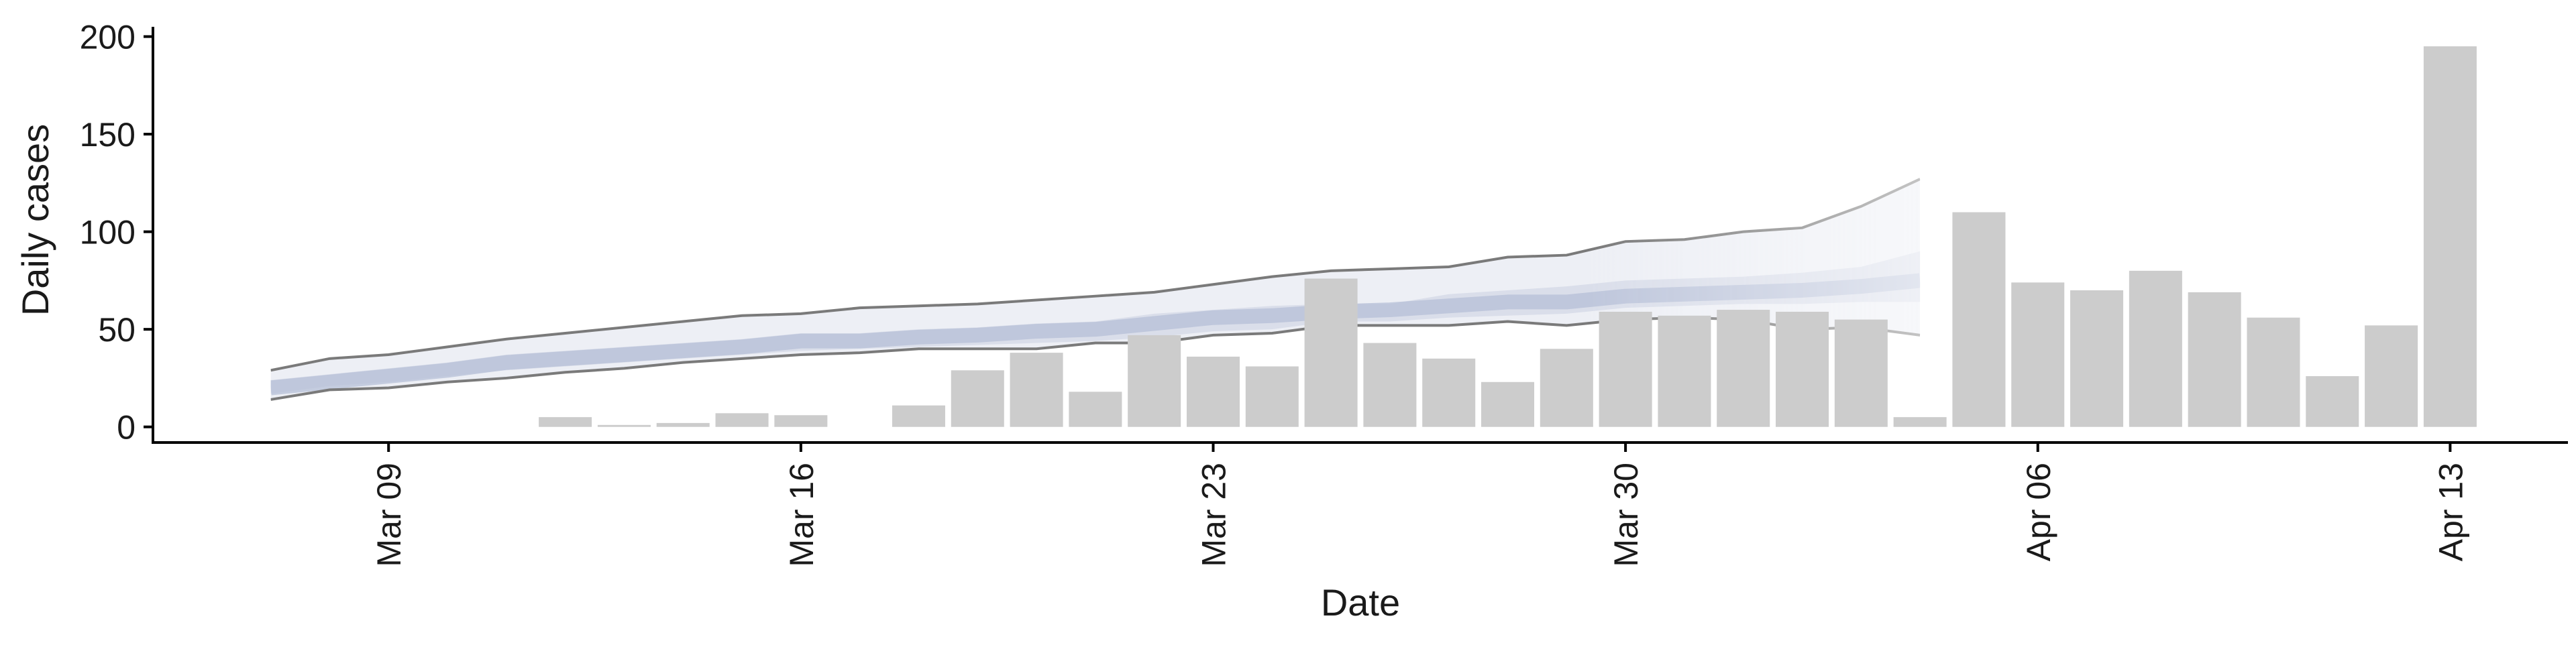  Describe the element at coordinates (2450, 512) in the screenshot. I see `x-tick-label: Apr 13` at that location.